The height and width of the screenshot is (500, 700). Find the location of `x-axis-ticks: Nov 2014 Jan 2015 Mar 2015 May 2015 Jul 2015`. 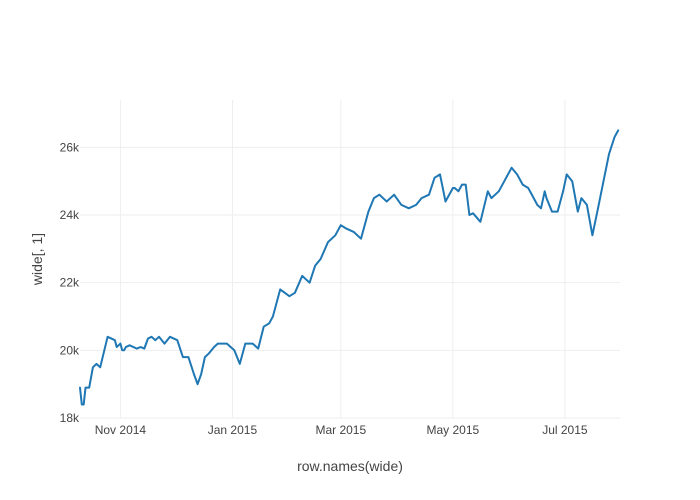

x-axis-ticks: Nov 2014 Jan 2015 Mar 2015 May 2015 Jul 2015 is located at coordinates (341, 430).